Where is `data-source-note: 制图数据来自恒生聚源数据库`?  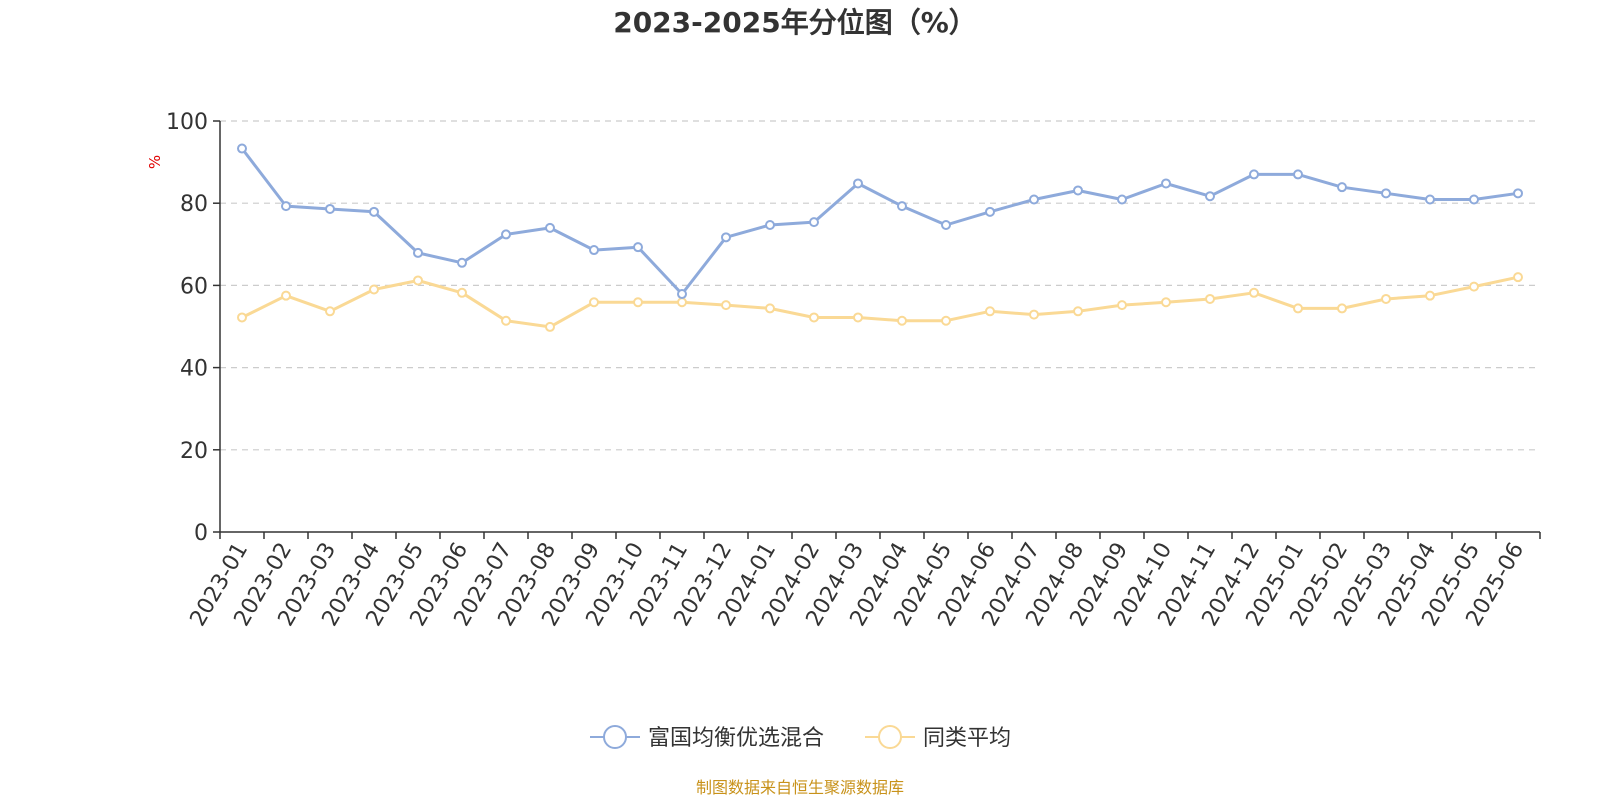
data-source-note: 制图数据来自恒生聚源数据库 is located at coordinates (800, 787).